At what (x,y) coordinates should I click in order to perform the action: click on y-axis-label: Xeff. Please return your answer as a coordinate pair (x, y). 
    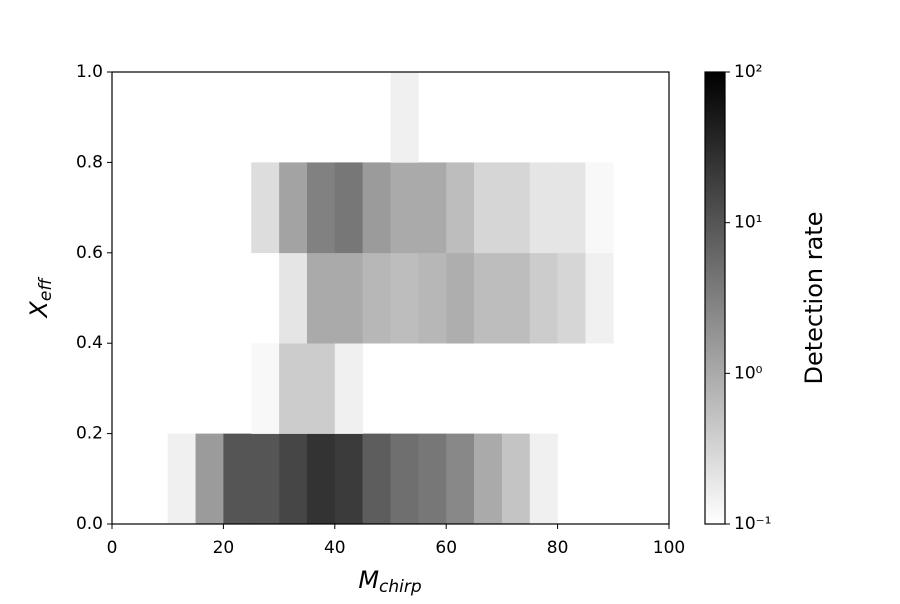
    Looking at the image, I should click on (40, 298).